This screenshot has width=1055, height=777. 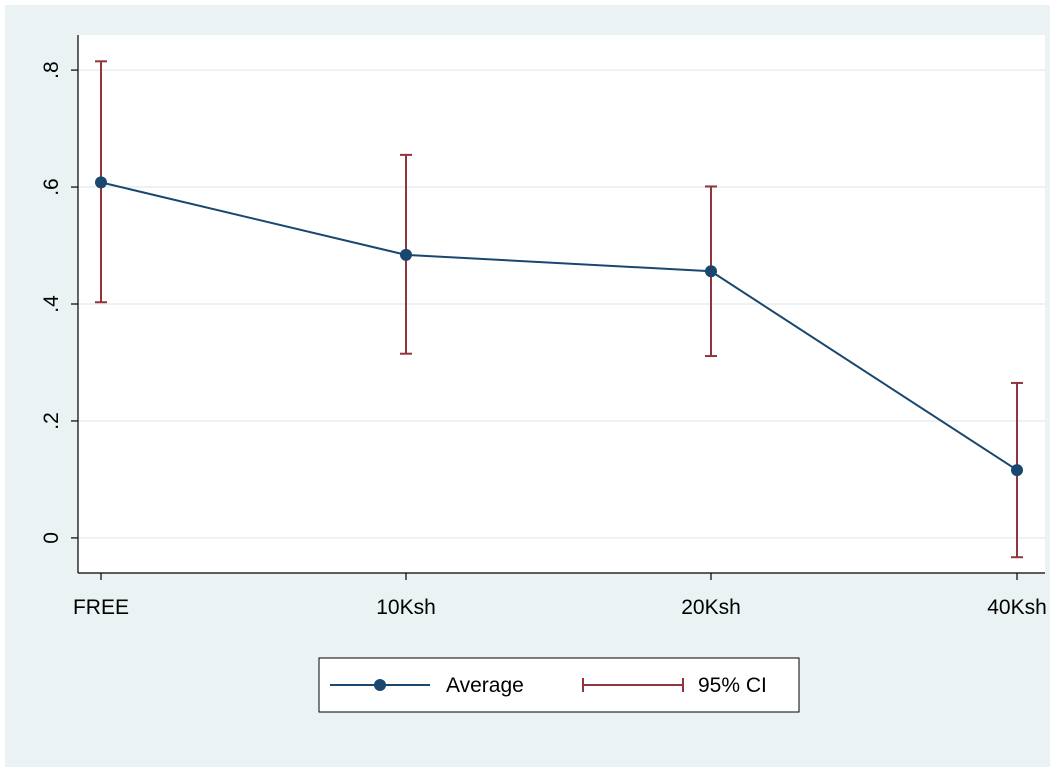 I want to click on x-tick-label: 10Ksh, so click(x=406, y=607).